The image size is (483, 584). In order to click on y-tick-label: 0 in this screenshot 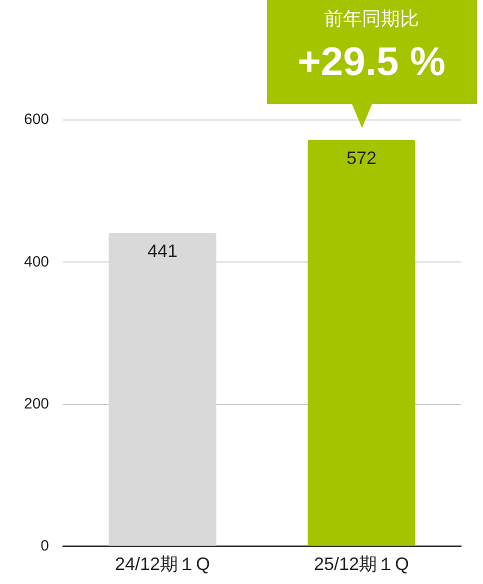, I will do `click(45, 546)`.